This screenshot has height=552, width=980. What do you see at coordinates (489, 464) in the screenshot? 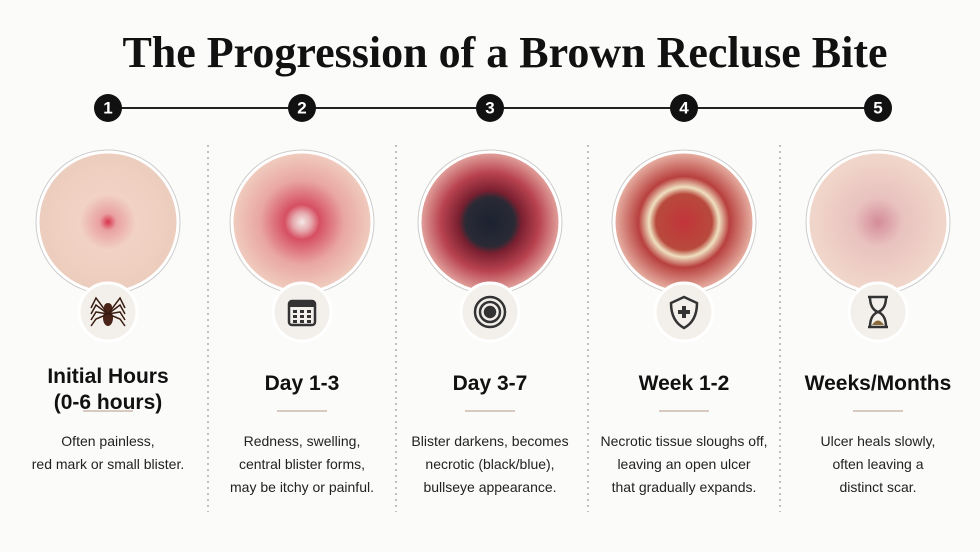
I see `stage-description: necrotic (black/blue),` at bounding box center [489, 464].